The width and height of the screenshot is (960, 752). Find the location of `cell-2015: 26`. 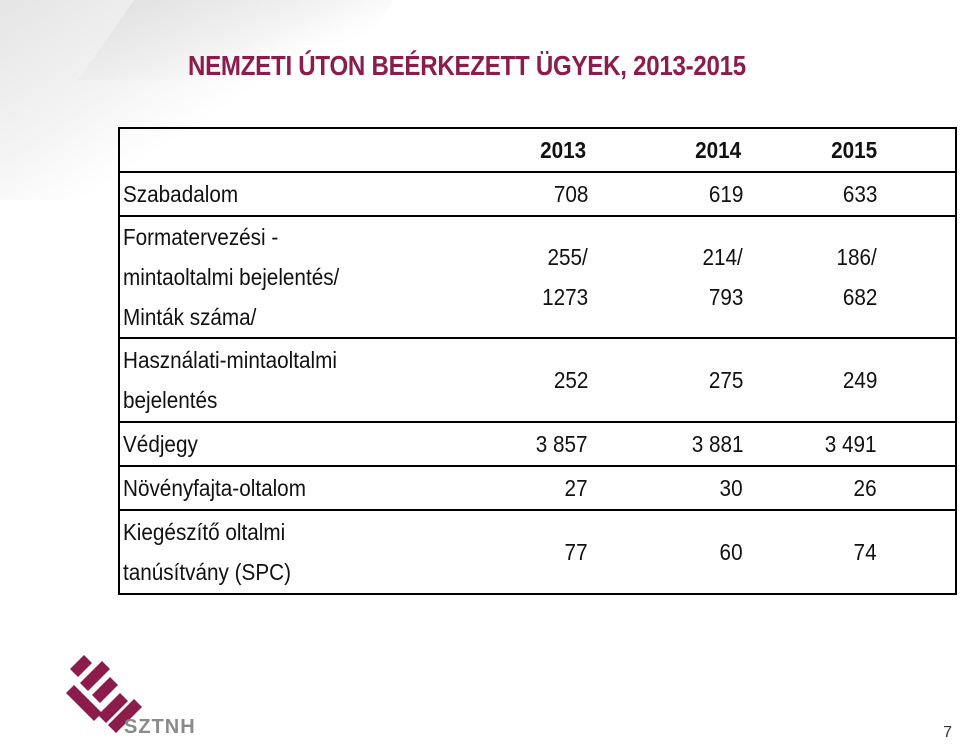

cell-2015: 26 is located at coordinates (853, 488).